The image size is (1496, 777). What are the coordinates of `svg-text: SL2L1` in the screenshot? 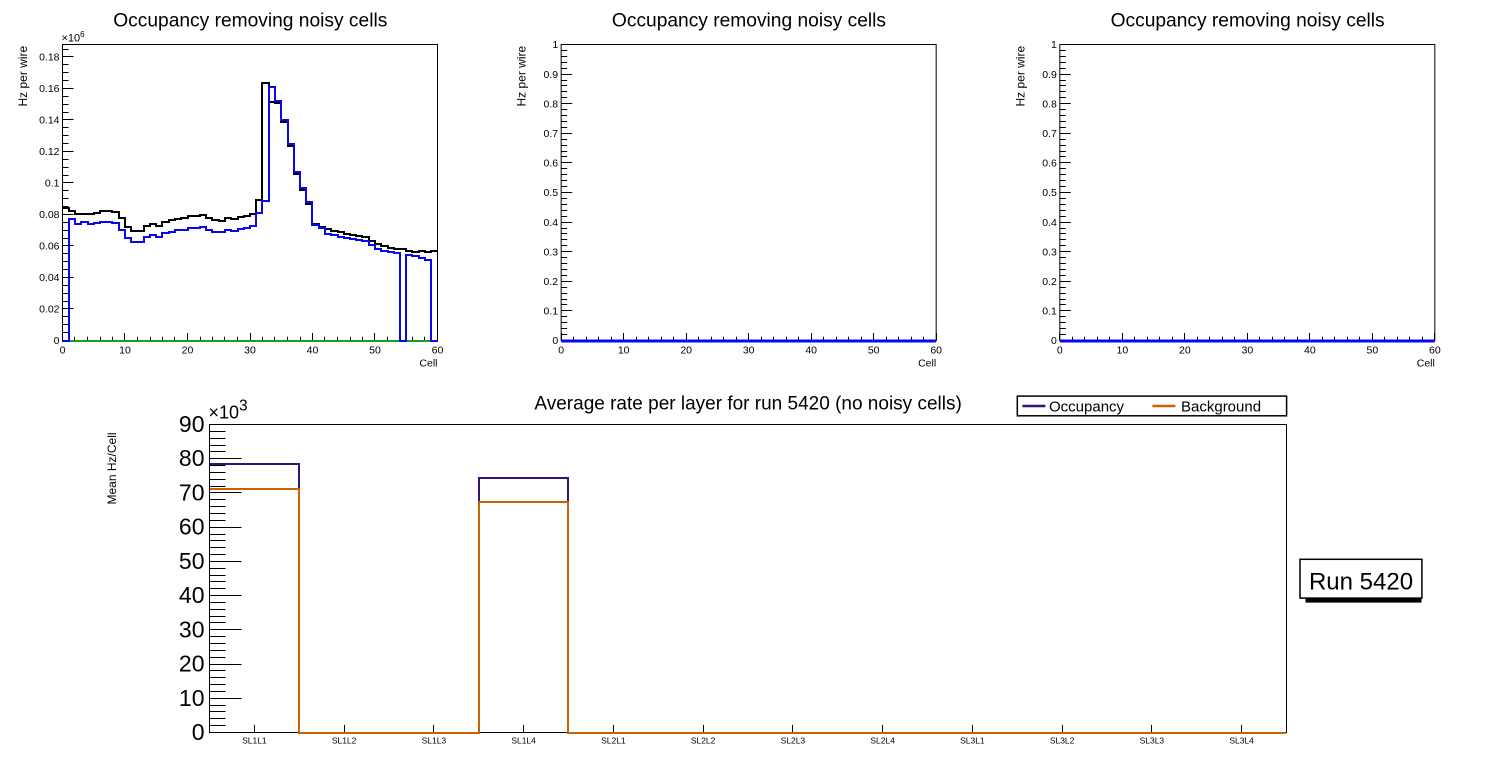 It's located at (613, 741).